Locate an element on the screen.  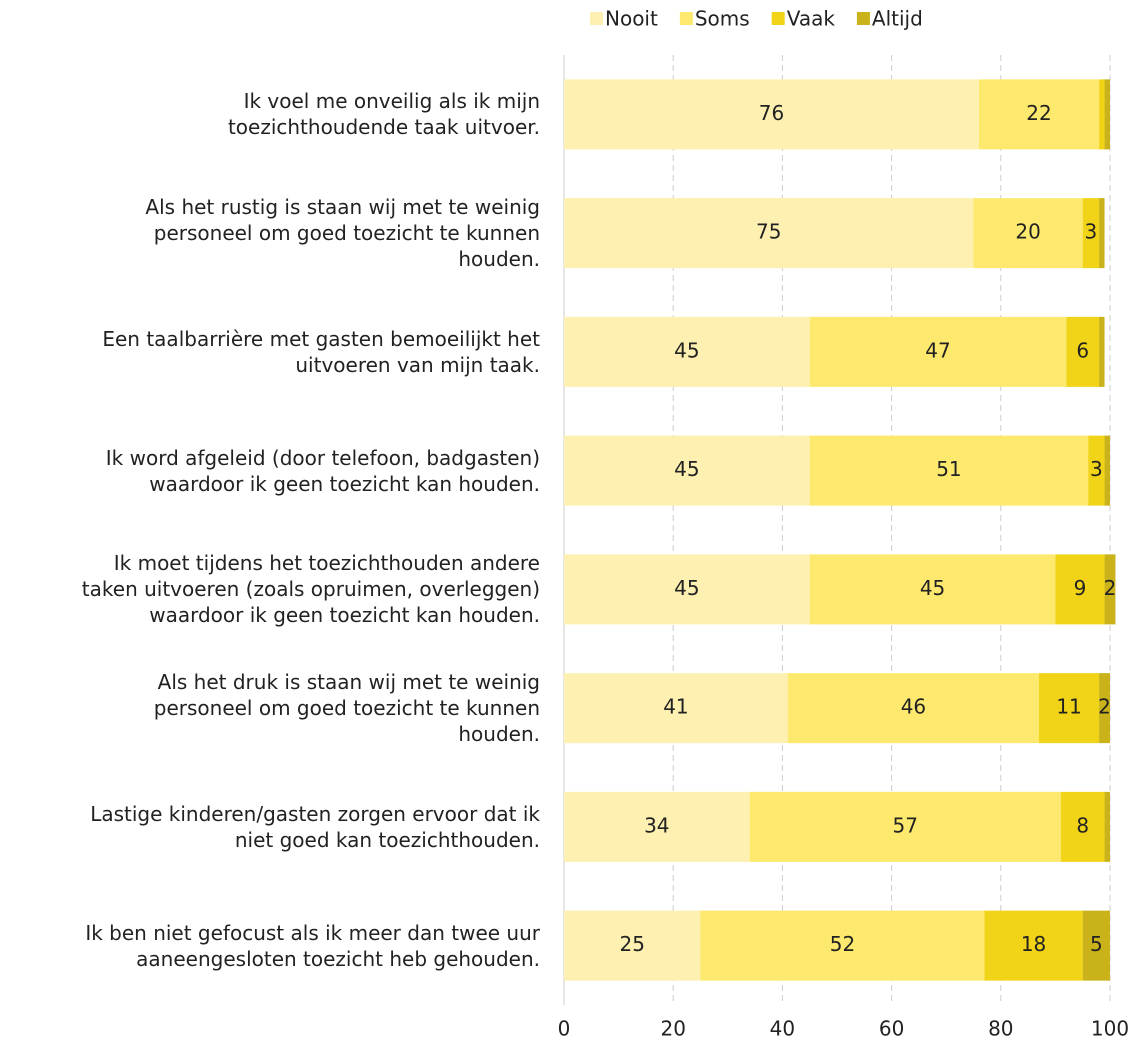
data-label: 5 is located at coordinates (1096, 944).